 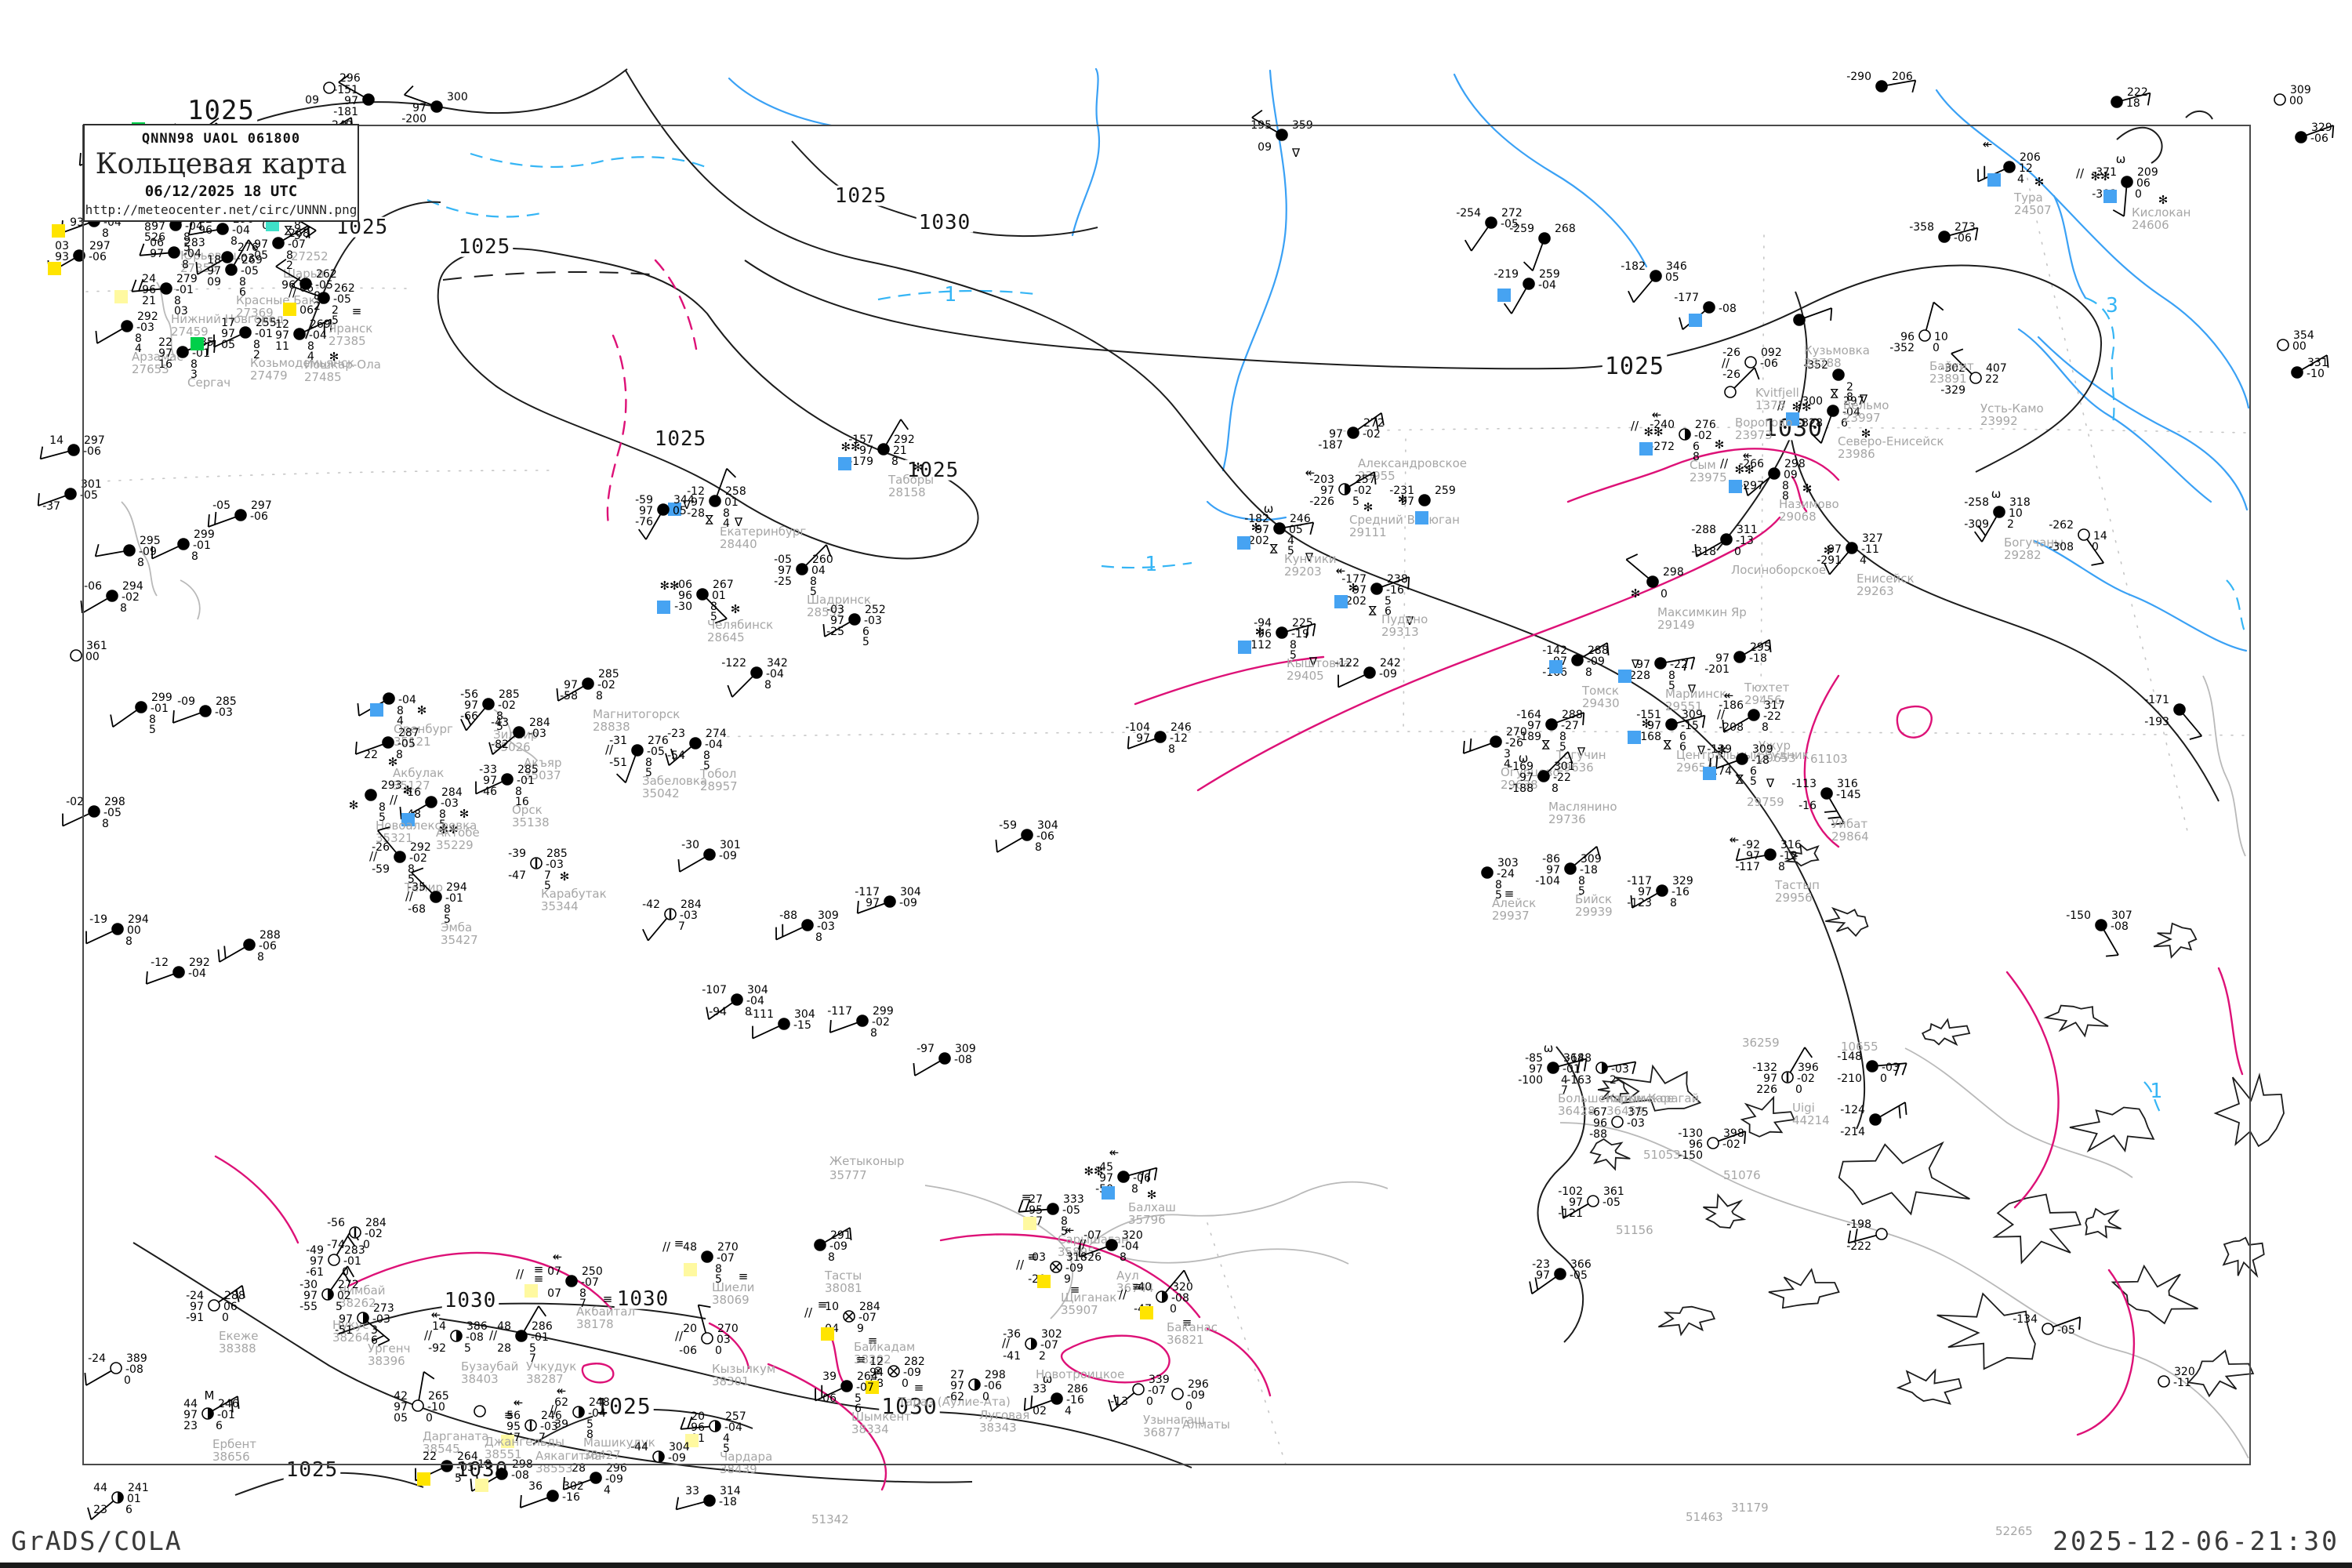 I want to click on station-id: 35321, so click(x=394, y=838).